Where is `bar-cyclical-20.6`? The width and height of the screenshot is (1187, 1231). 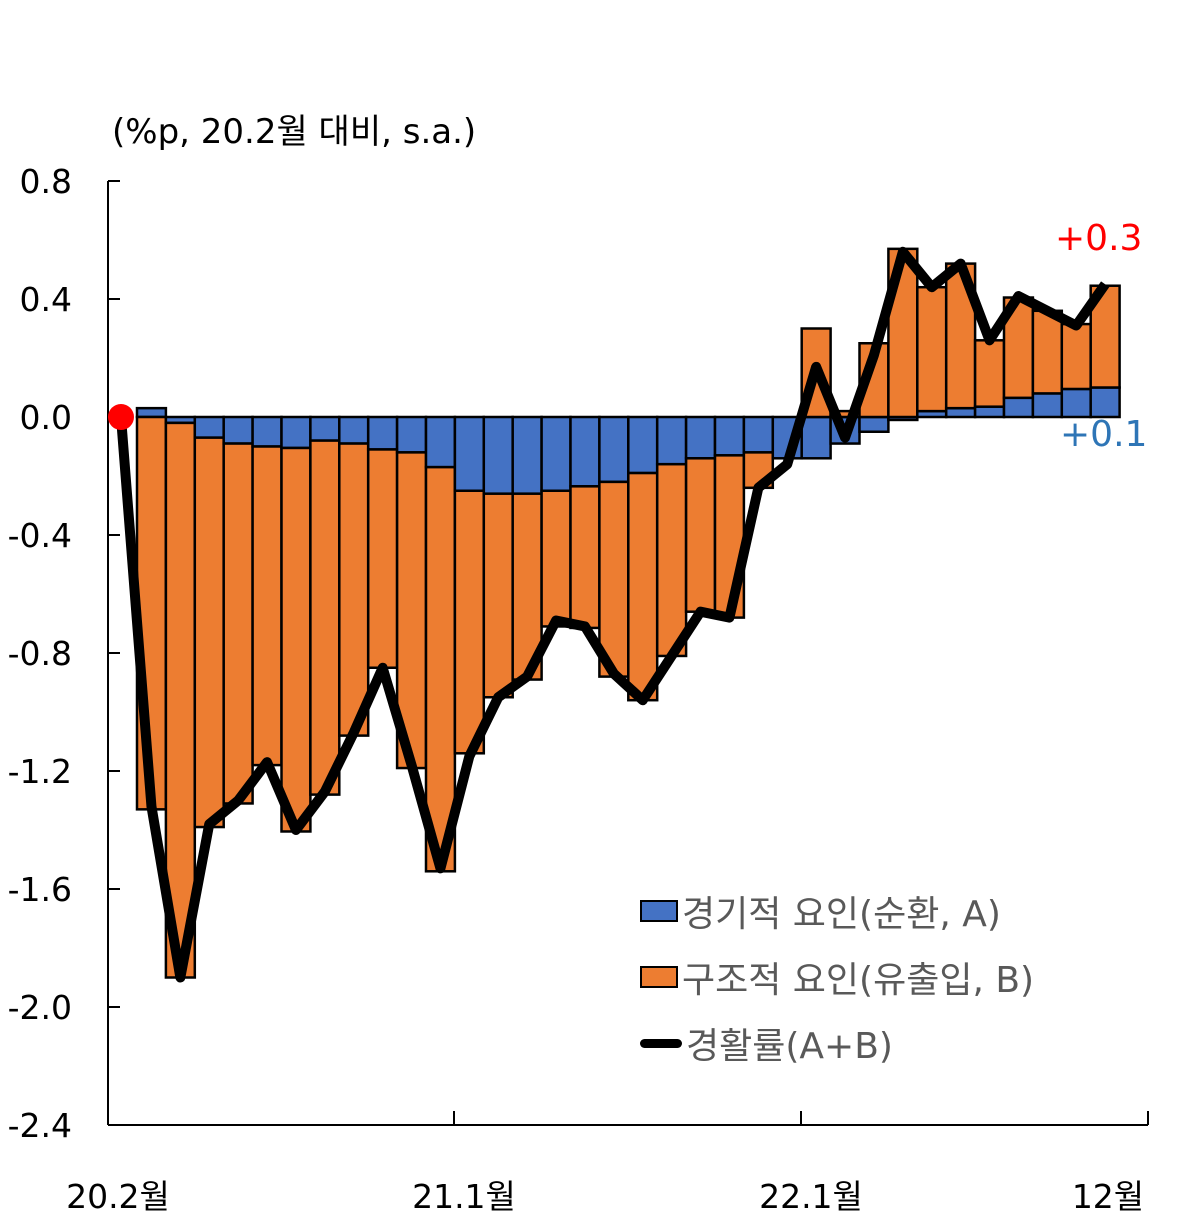 bar-cyclical-20.6 is located at coordinates (238, 430).